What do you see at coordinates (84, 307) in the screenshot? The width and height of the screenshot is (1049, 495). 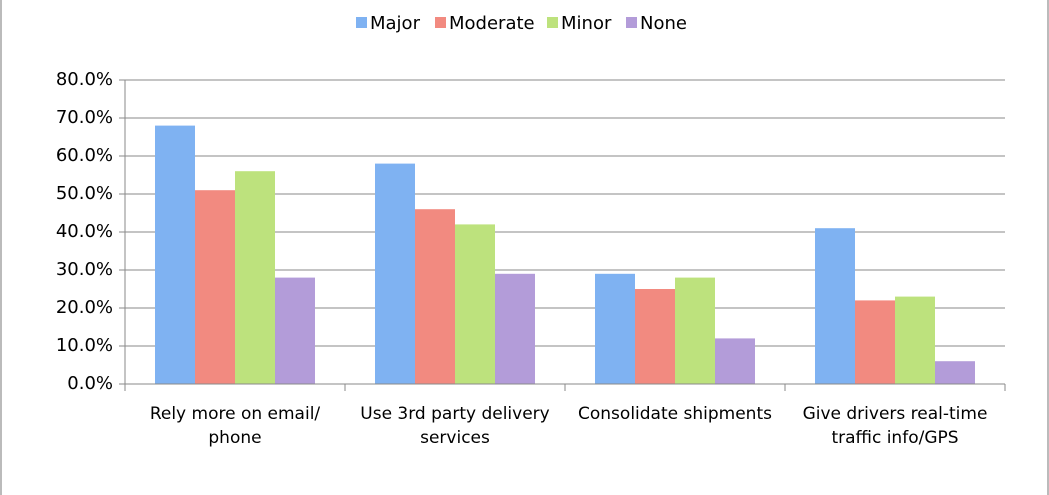 I see `y-tick-label: 20.0%` at bounding box center [84, 307].